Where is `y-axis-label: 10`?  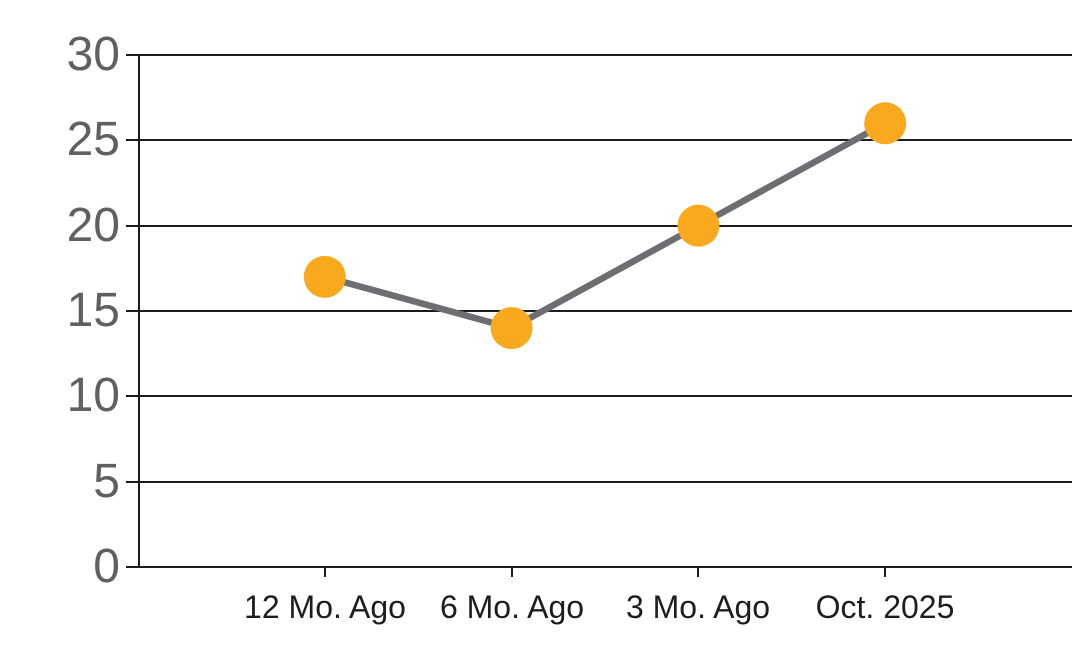
y-axis-label: 10 is located at coordinates (93, 395).